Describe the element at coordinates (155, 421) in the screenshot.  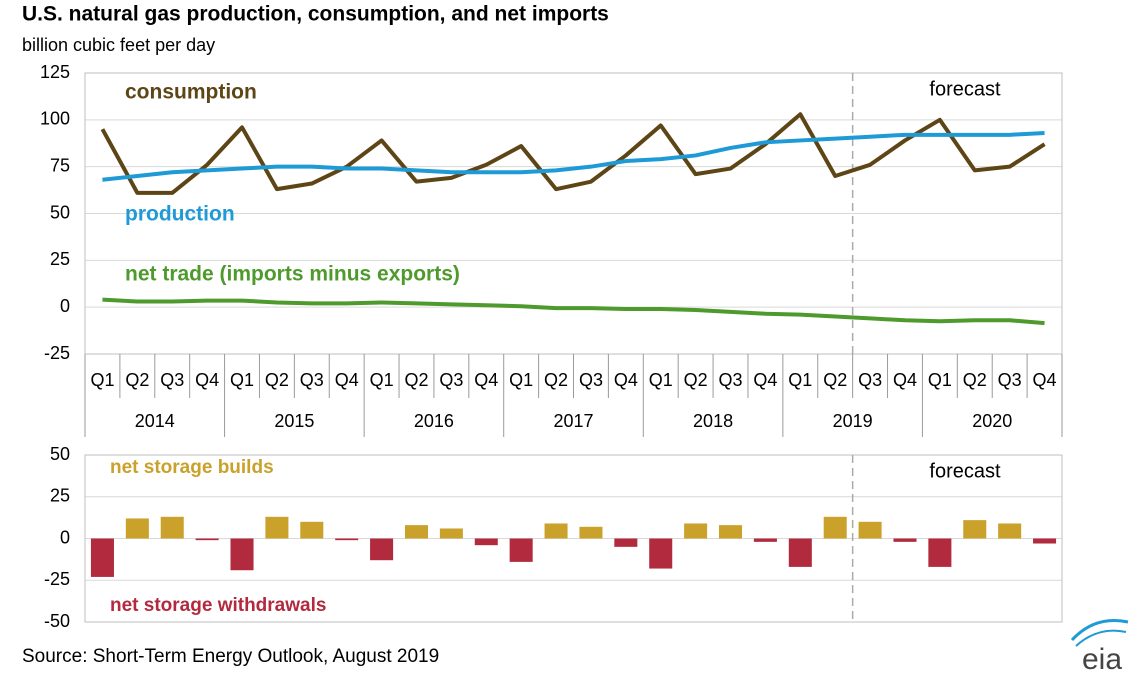
I see `x-group-label: 2014` at that location.